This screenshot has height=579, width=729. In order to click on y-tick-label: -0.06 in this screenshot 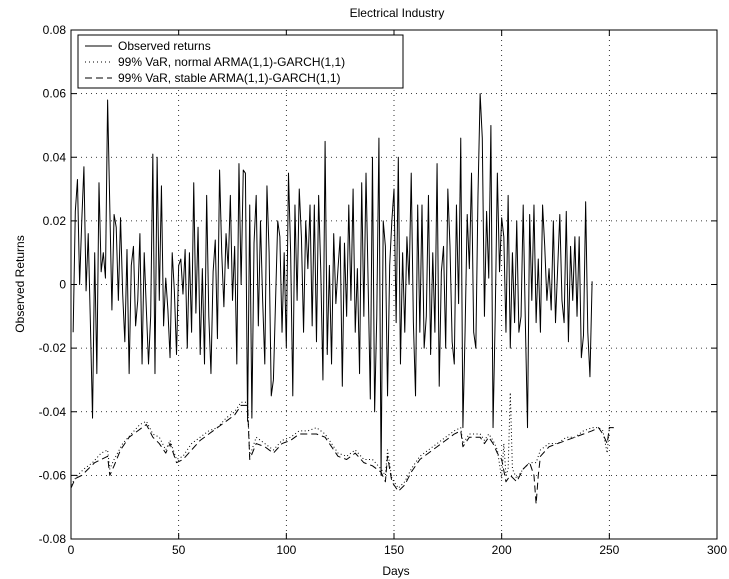, I will do `click(53, 475)`.